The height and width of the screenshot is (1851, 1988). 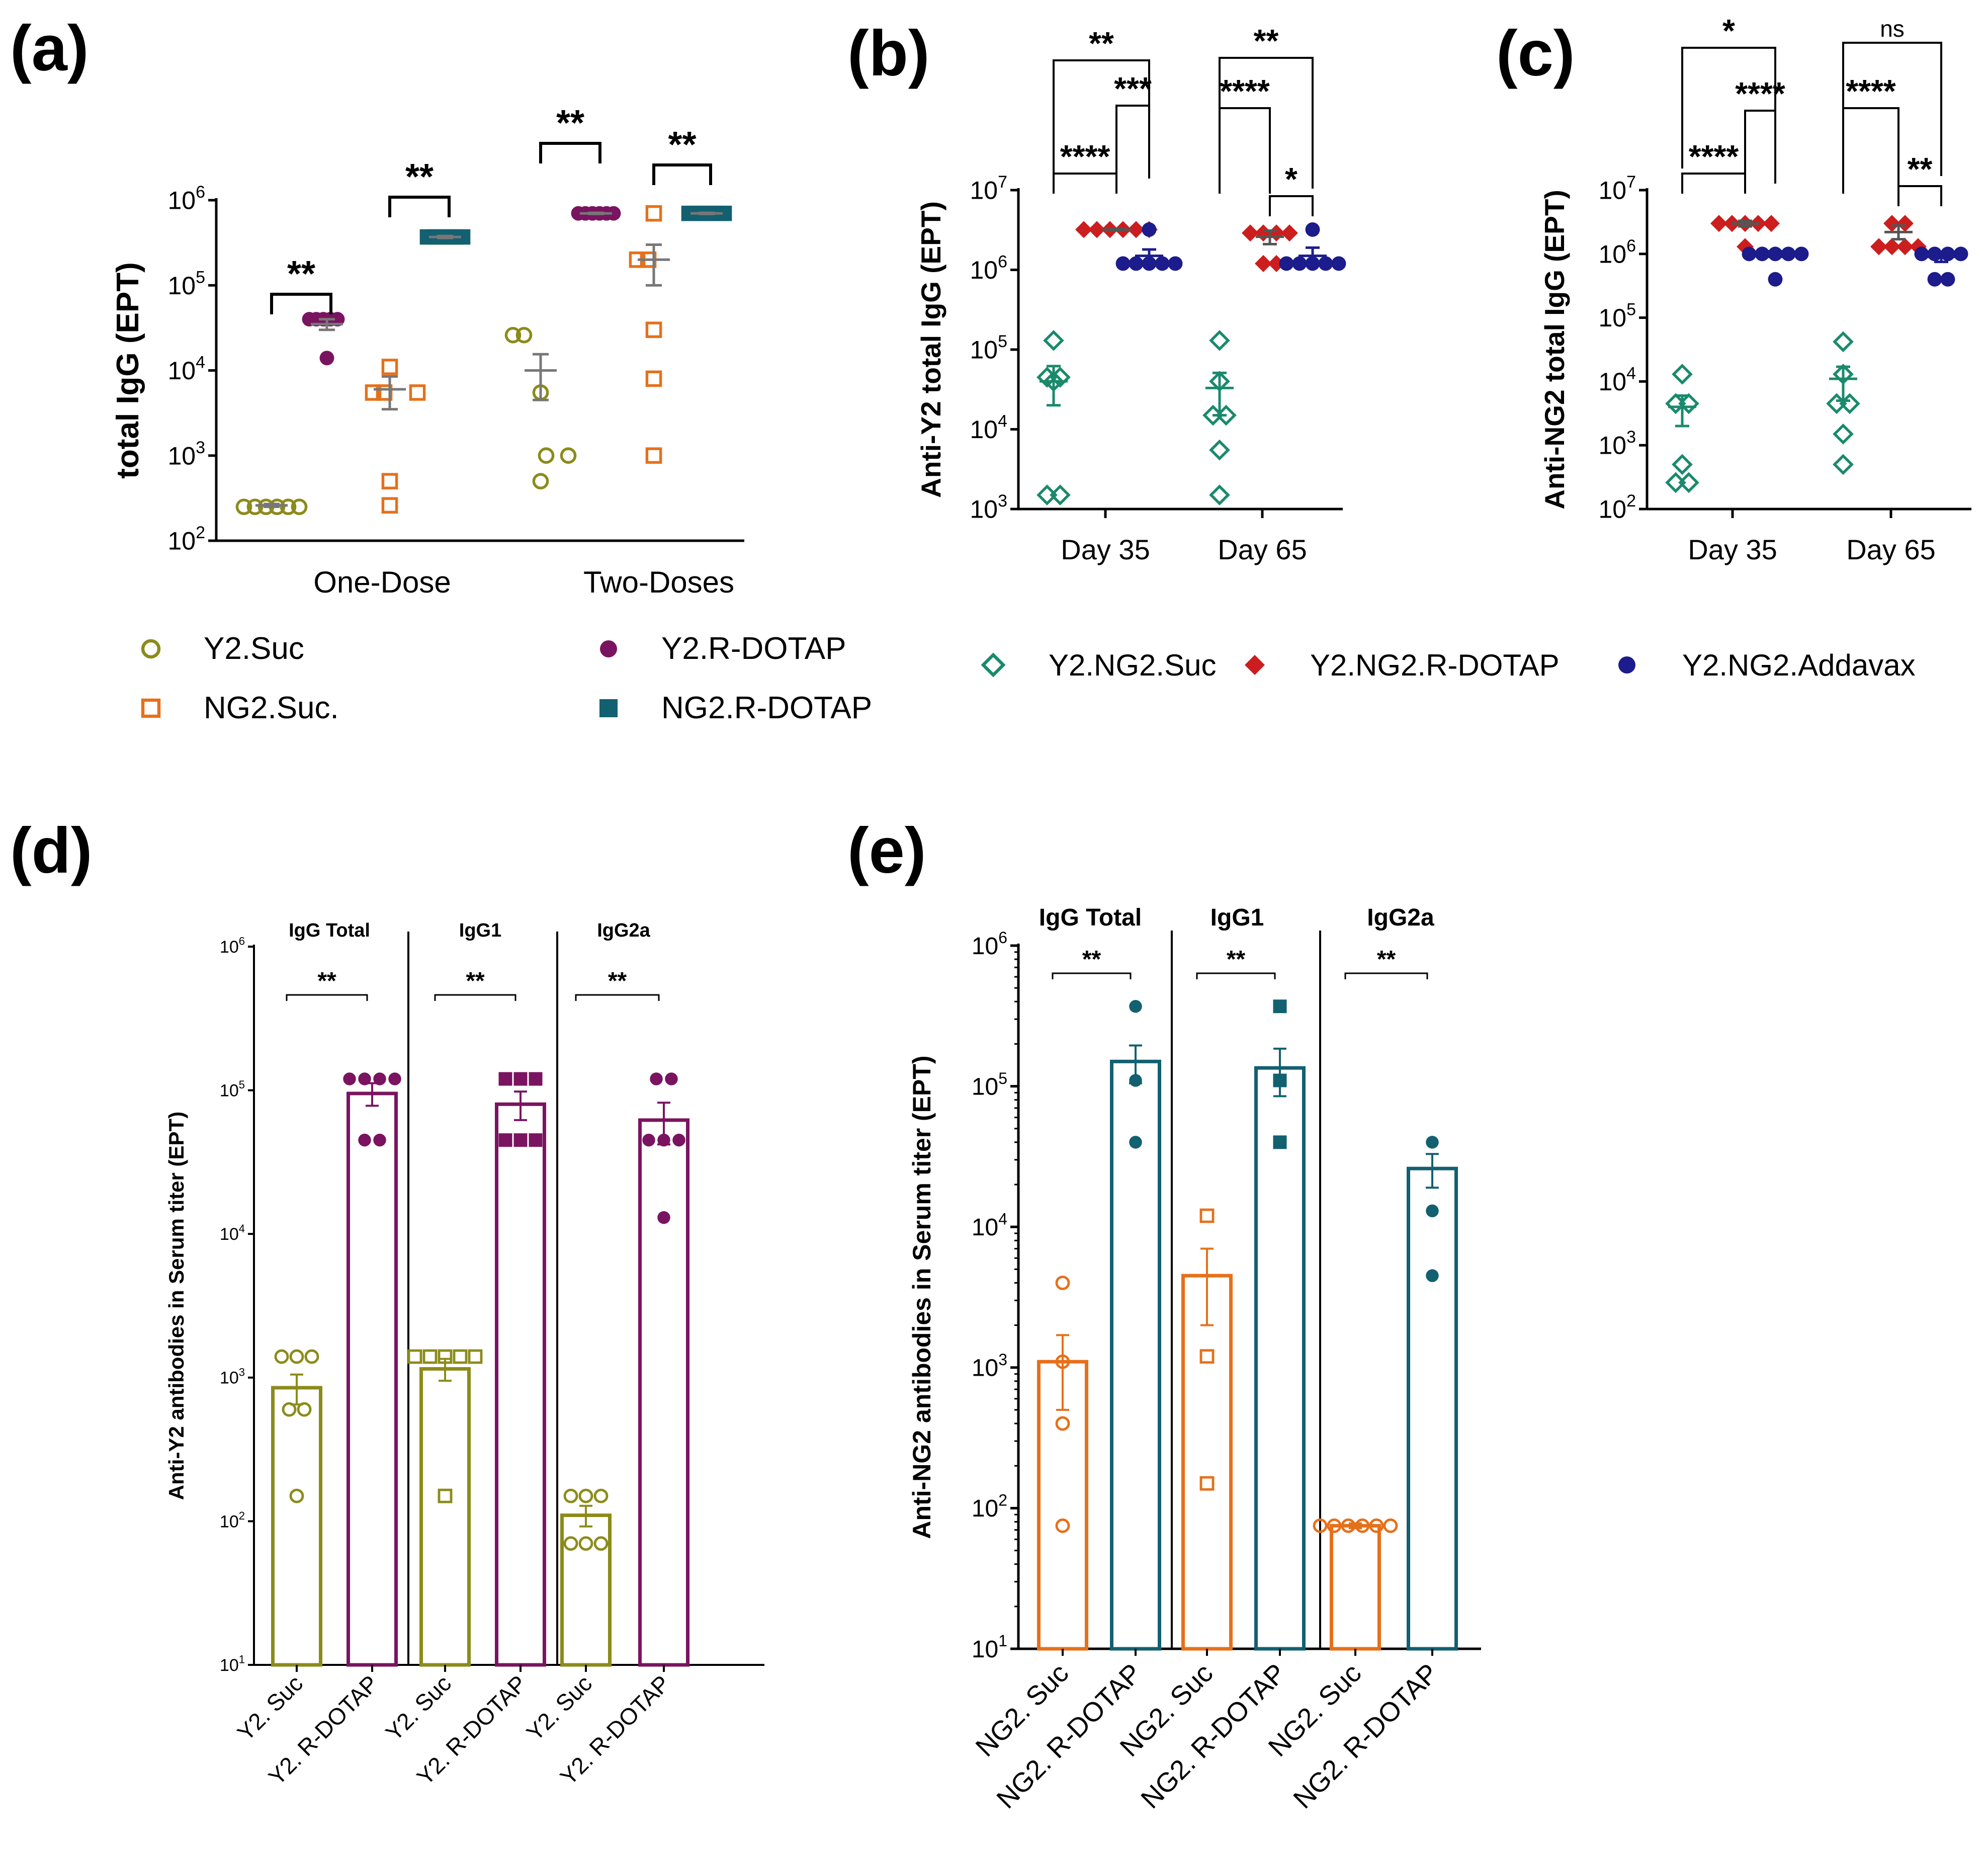 I want to click on legend-a: Y2.Suc Y2.R-DOTAP NG2.Suc. NG2.R-DOTAP, so click(x=507, y=678).